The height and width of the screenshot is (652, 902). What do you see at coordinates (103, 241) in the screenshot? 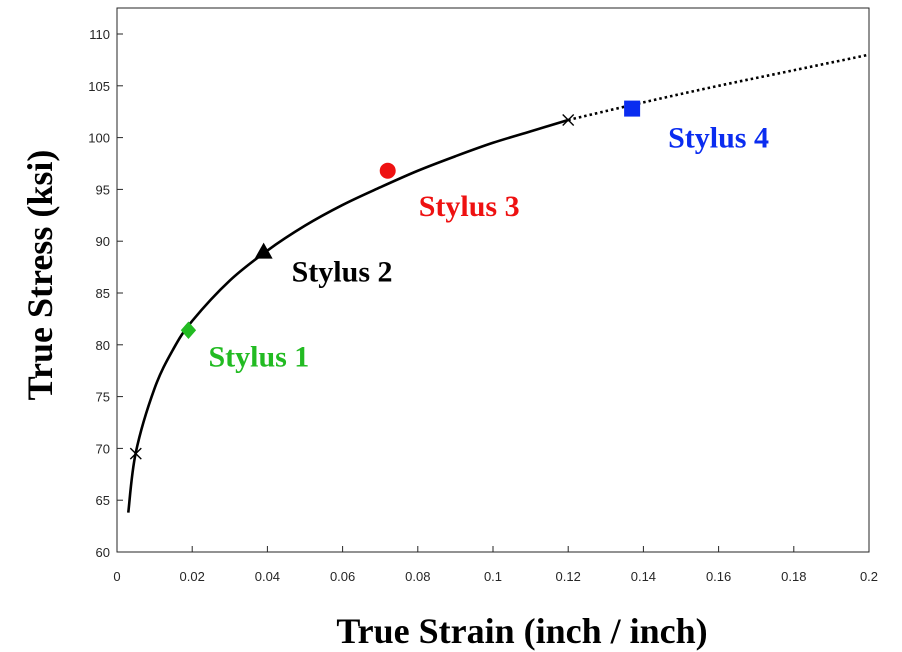
I see `y-tick-label: 90` at bounding box center [103, 241].